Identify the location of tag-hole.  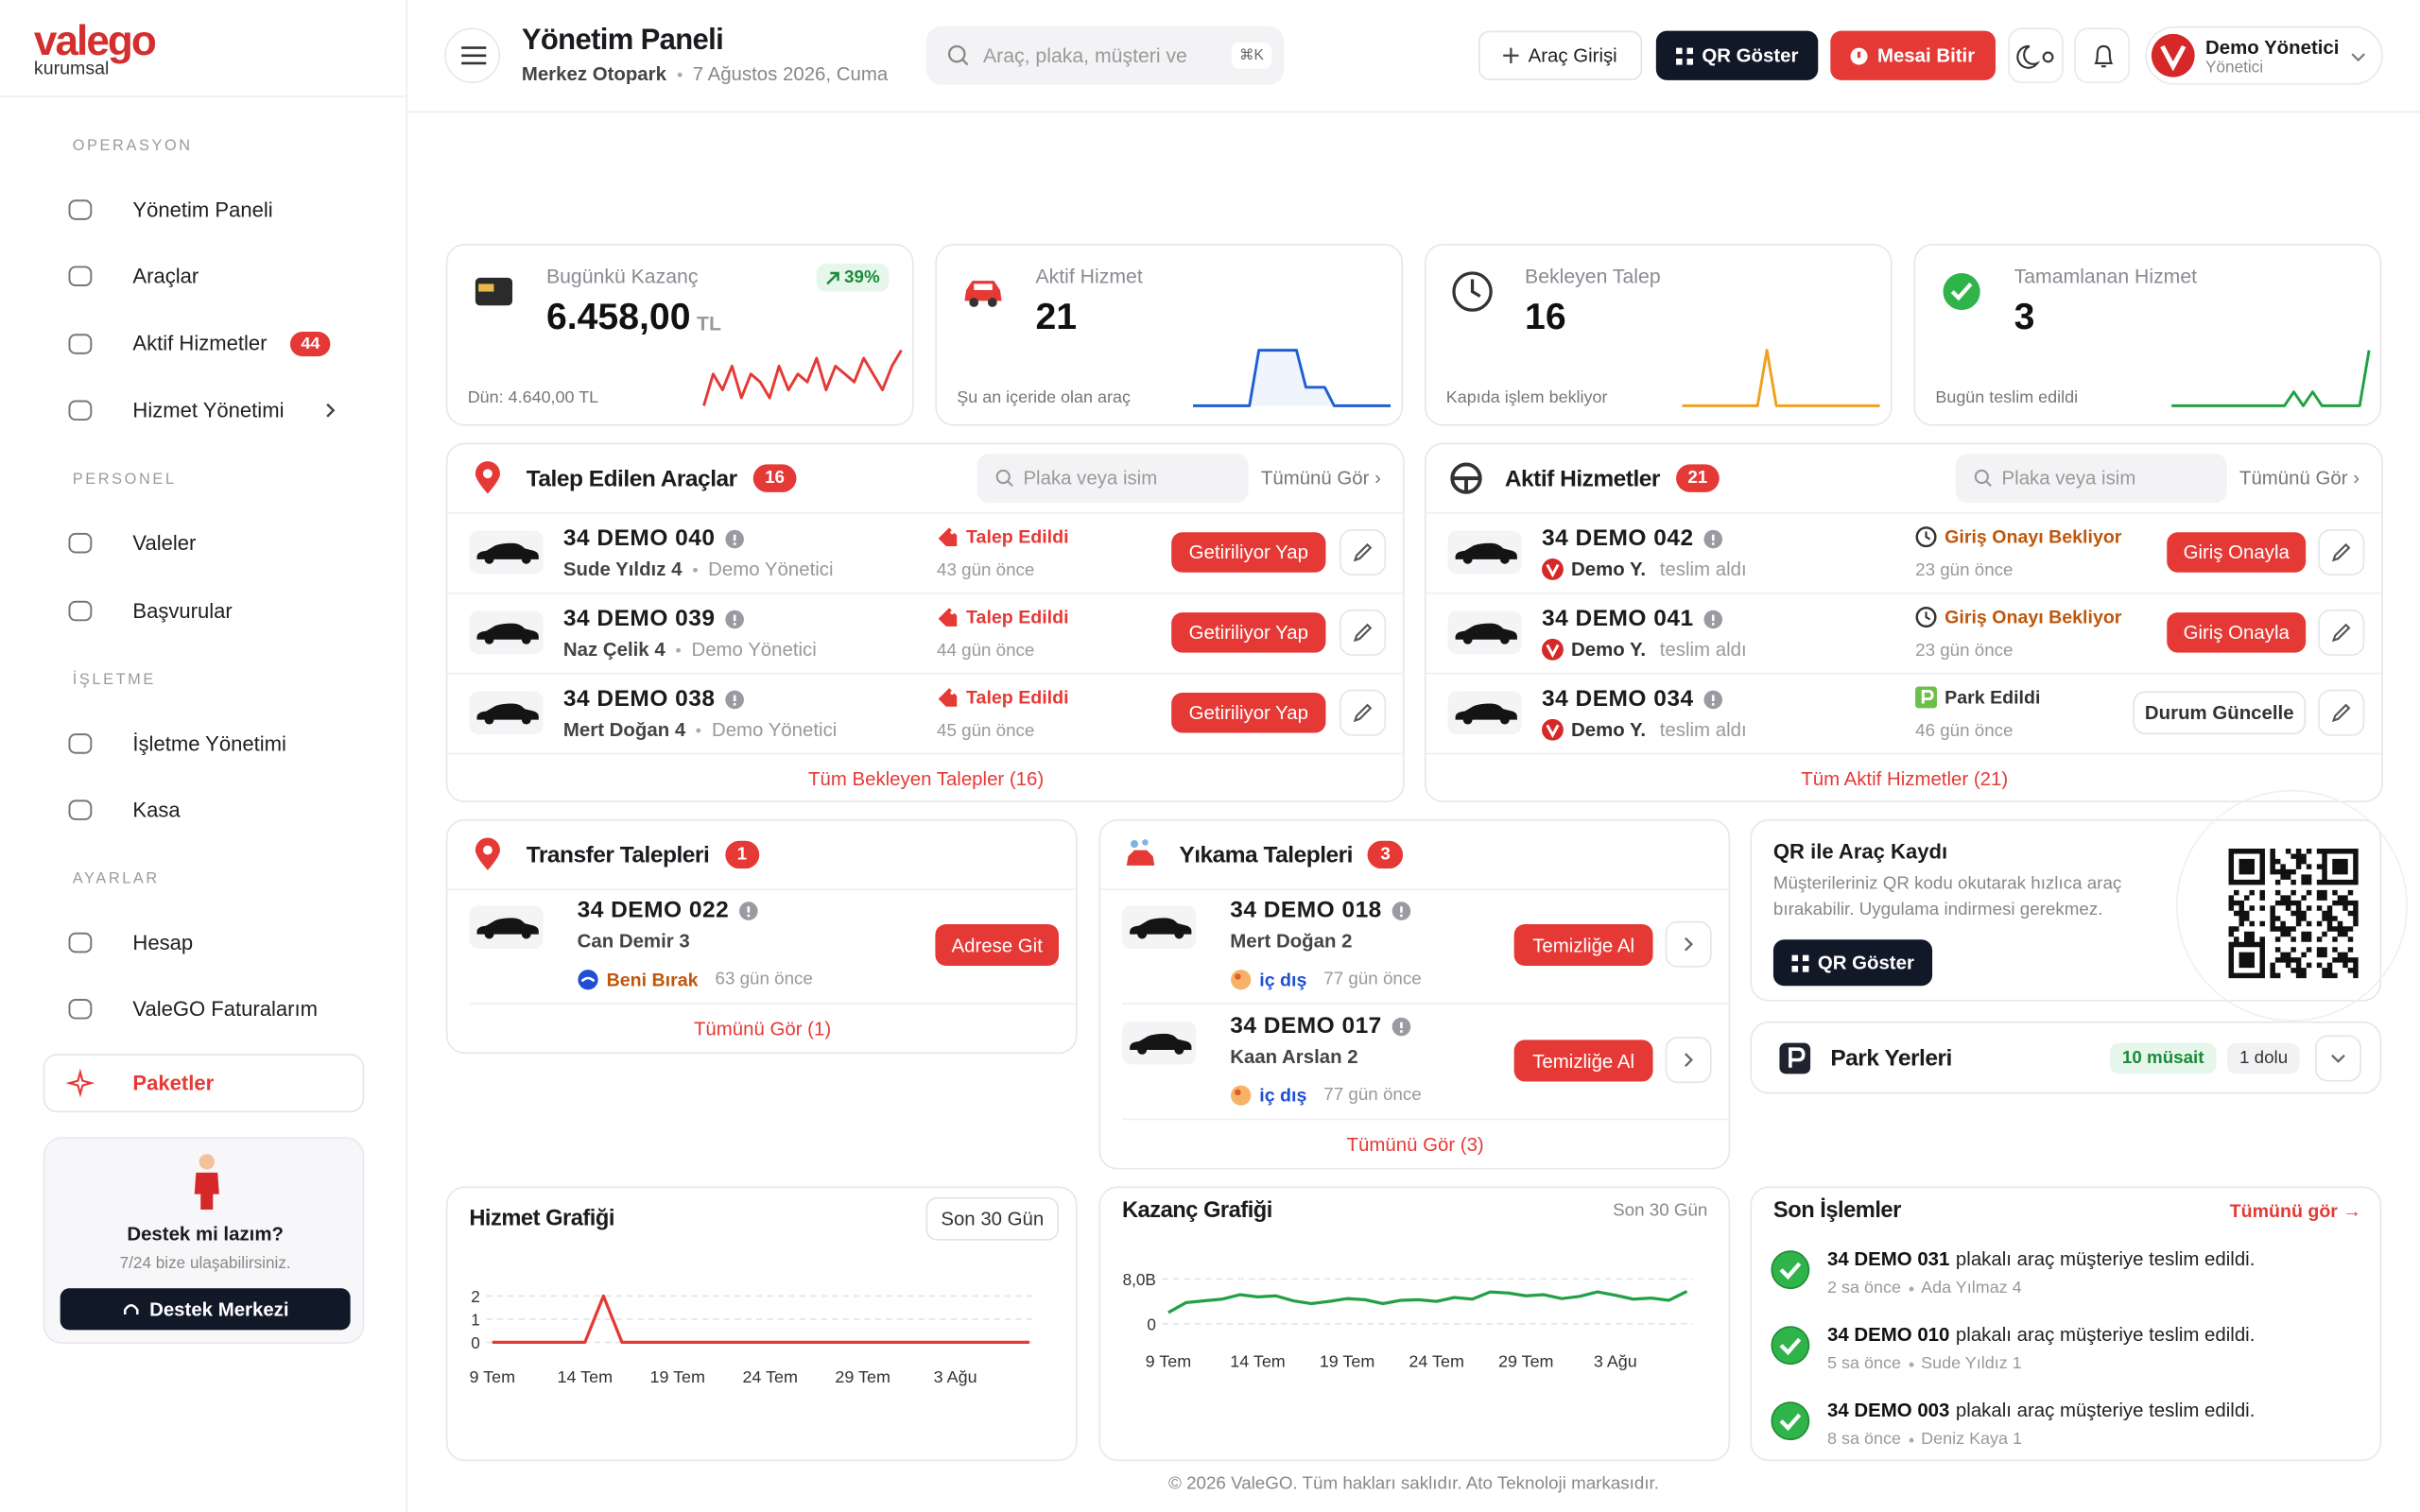
(952, 532).